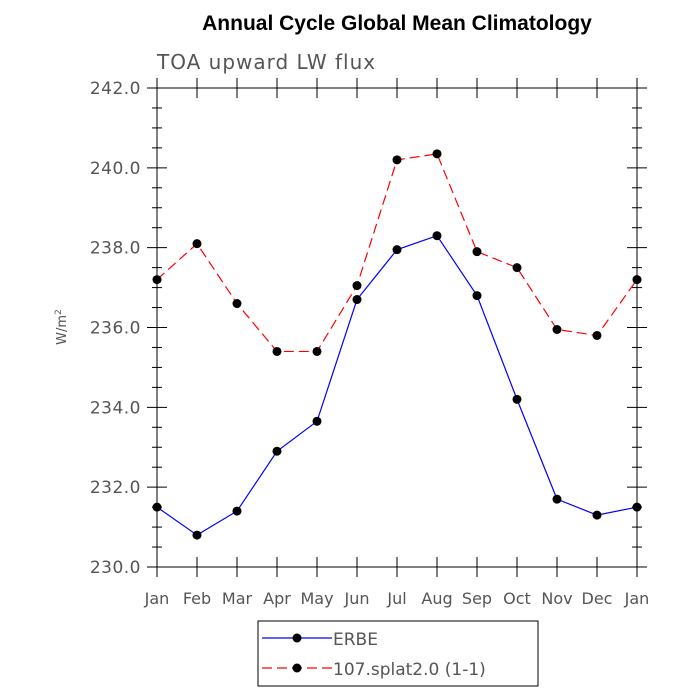  I want to click on legend-label: 107.splat2.0 (1-1), so click(409, 670).